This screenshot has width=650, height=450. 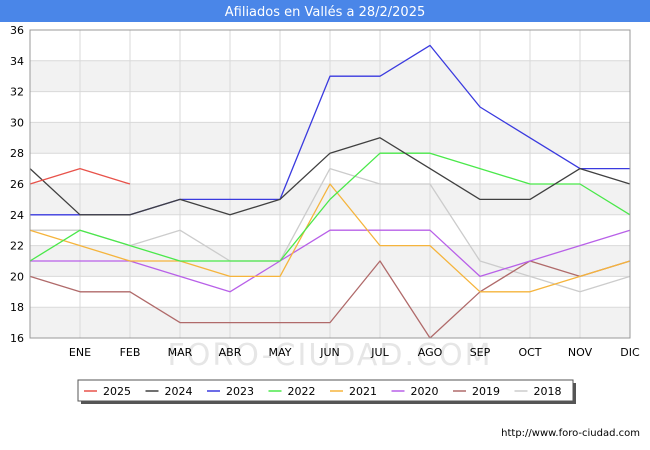 What do you see at coordinates (80, 176) in the screenshot?
I see `series-line-2025` at bounding box center [80, 176].